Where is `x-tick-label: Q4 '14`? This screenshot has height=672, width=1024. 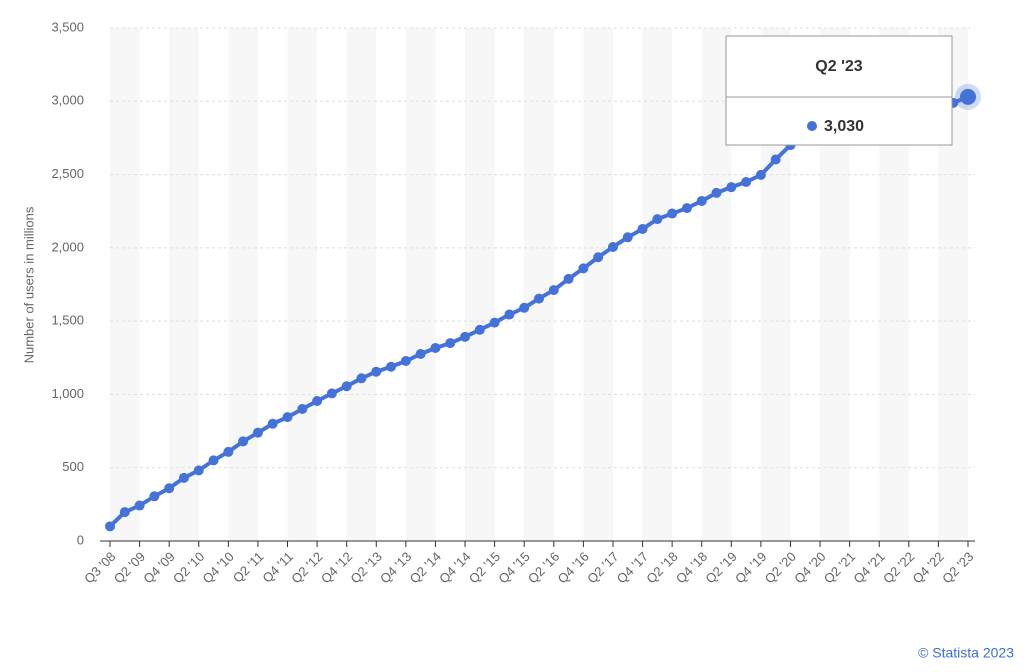 x-tick-label: Q4 '14 is located at coordinates (454, 567).